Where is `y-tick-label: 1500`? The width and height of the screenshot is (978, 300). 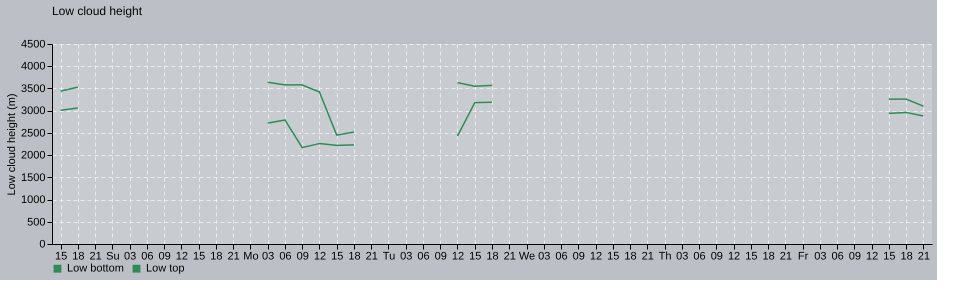
y-tick-label: 1500 is located at coordinates (33, 178).